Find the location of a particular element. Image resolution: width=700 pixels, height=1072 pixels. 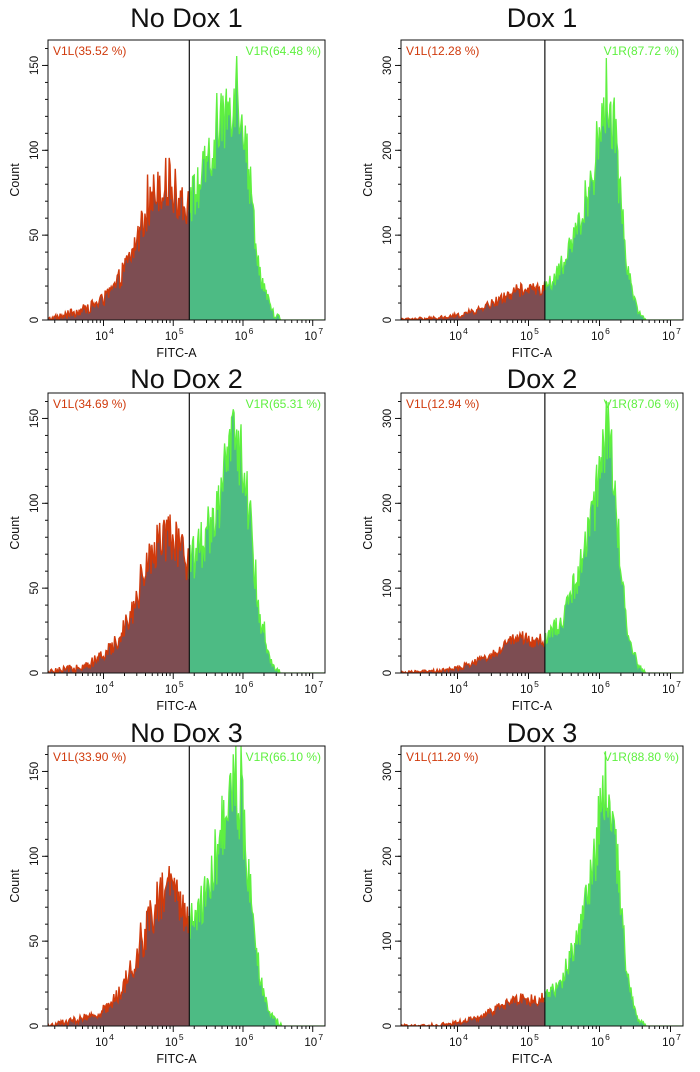

gate-label-right: V1R(65.31 %) is located at coordinates (283, 404).